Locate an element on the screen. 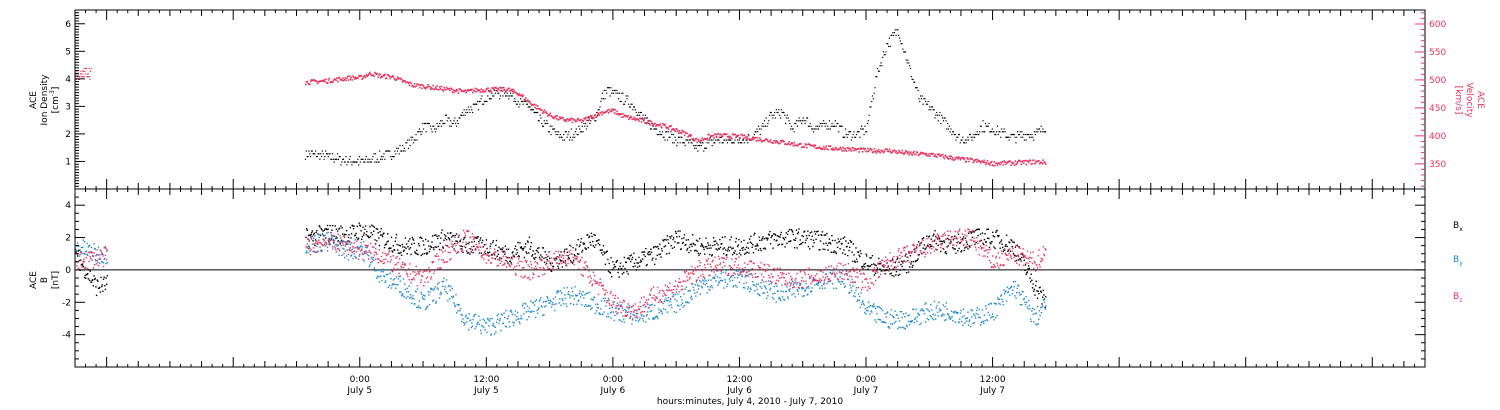 The height and width of the screenshot is (410, 1500). density-unit-end: ] is located at coordinates (56, 89).